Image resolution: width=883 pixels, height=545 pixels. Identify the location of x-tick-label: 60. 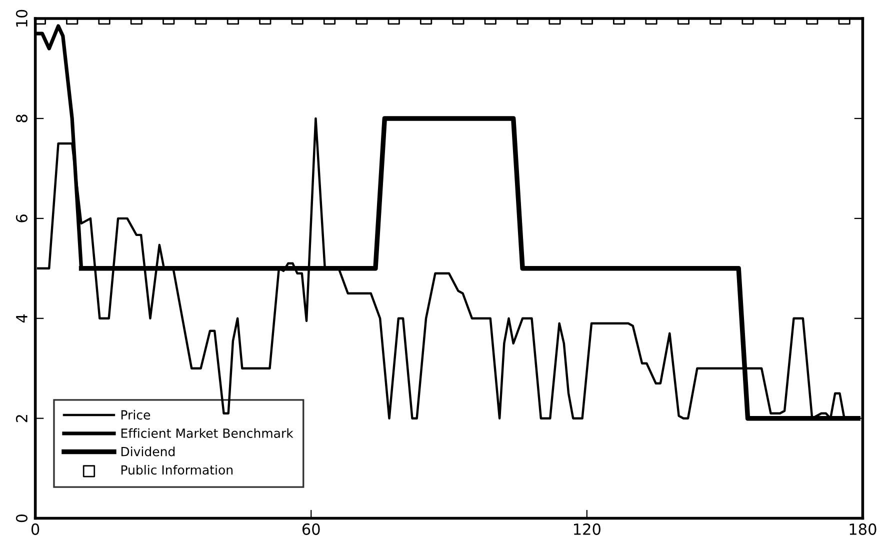
(311, 529).